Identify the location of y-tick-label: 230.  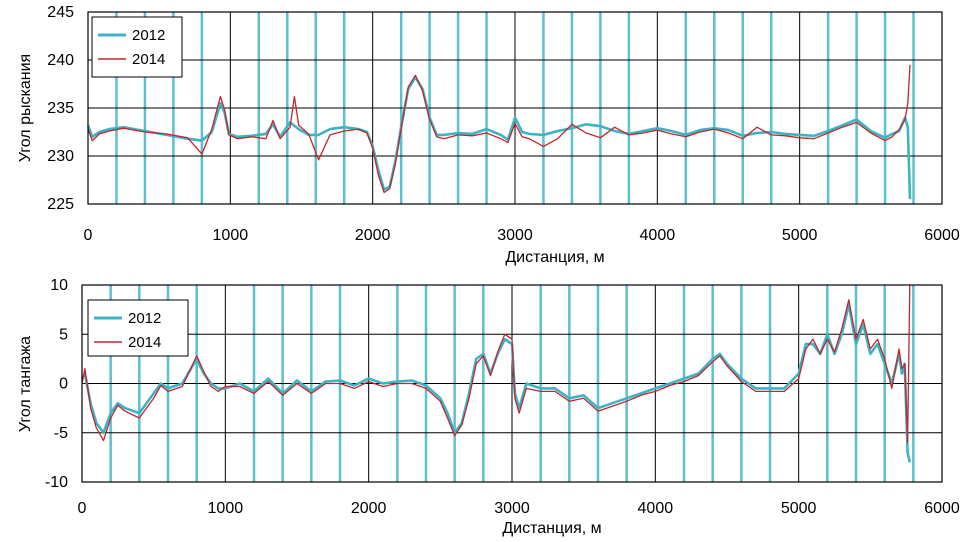
(60, 156).